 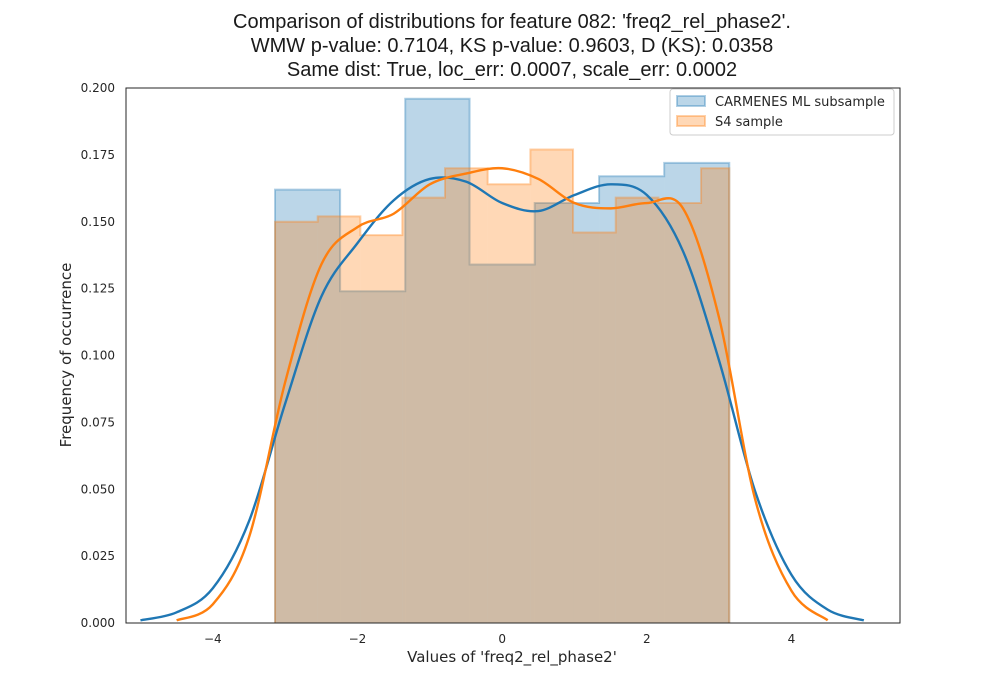 I want to click on y-tick-label-4: 0.100, so click(x=98, y=356).